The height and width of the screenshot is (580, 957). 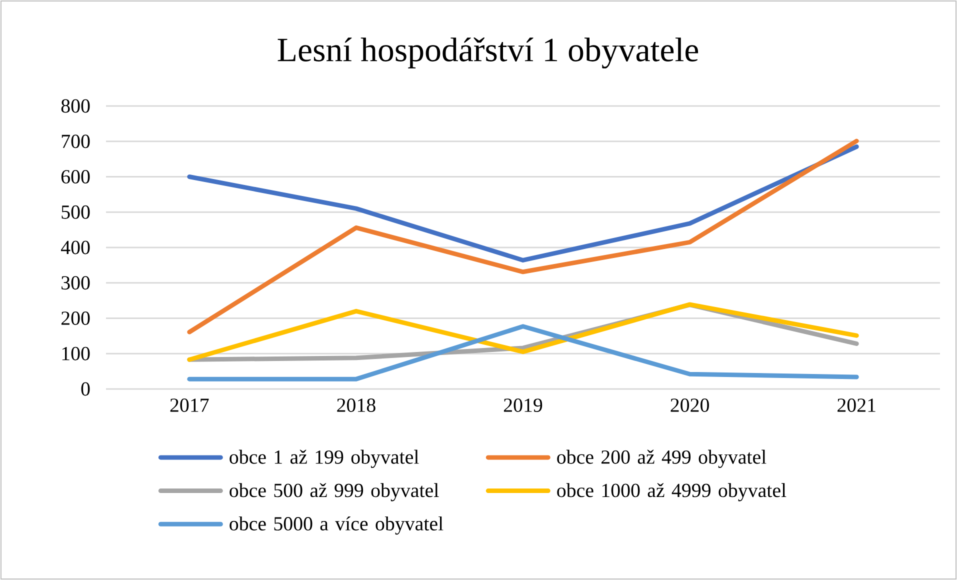 What do you see at coordinates (523, 405) in the screenshot?
I see `x-tick-label: 2019` at bounding box center [523, 405].